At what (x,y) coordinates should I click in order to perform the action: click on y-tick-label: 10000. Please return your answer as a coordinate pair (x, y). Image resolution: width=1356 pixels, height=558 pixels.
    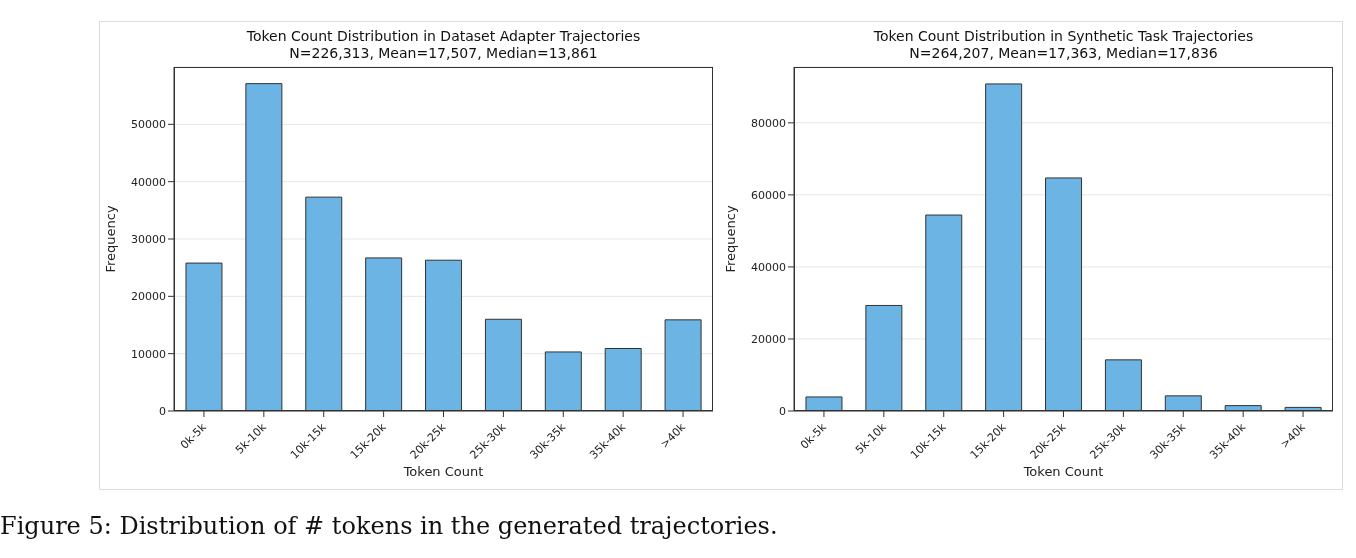
    Looking at the image, I should click on (148, 354).